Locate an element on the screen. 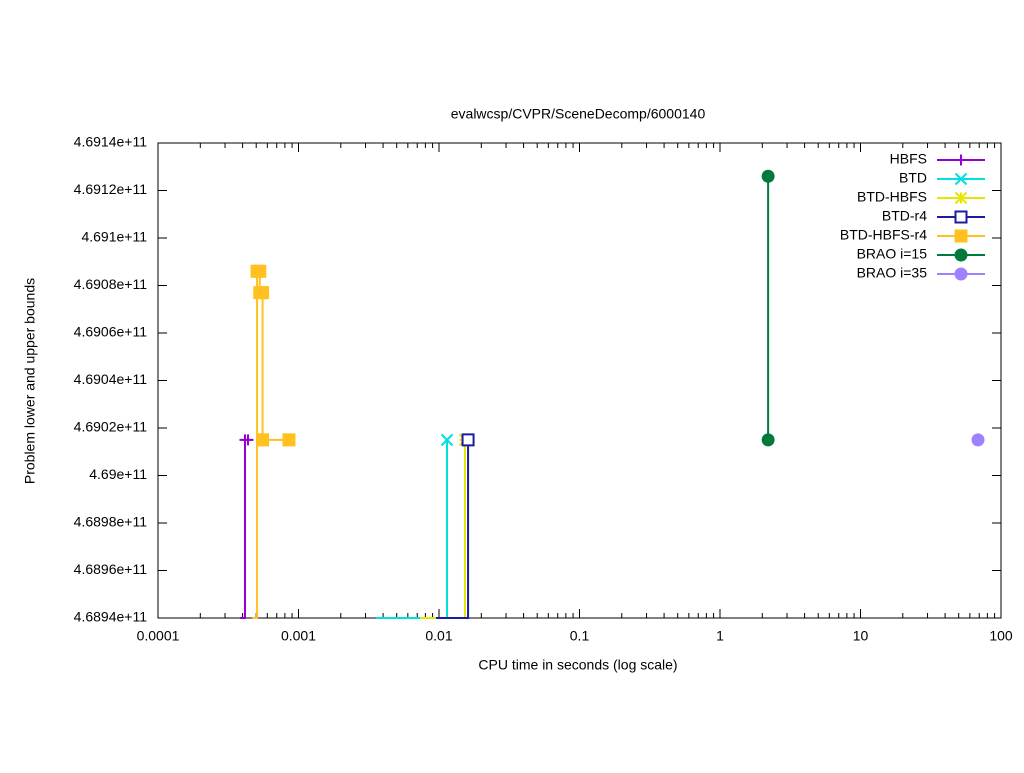 Image resolution: width=1024 pixels, height=773 pixels. x-tick-label: 0.0001 is located at coordinates (158, 636).